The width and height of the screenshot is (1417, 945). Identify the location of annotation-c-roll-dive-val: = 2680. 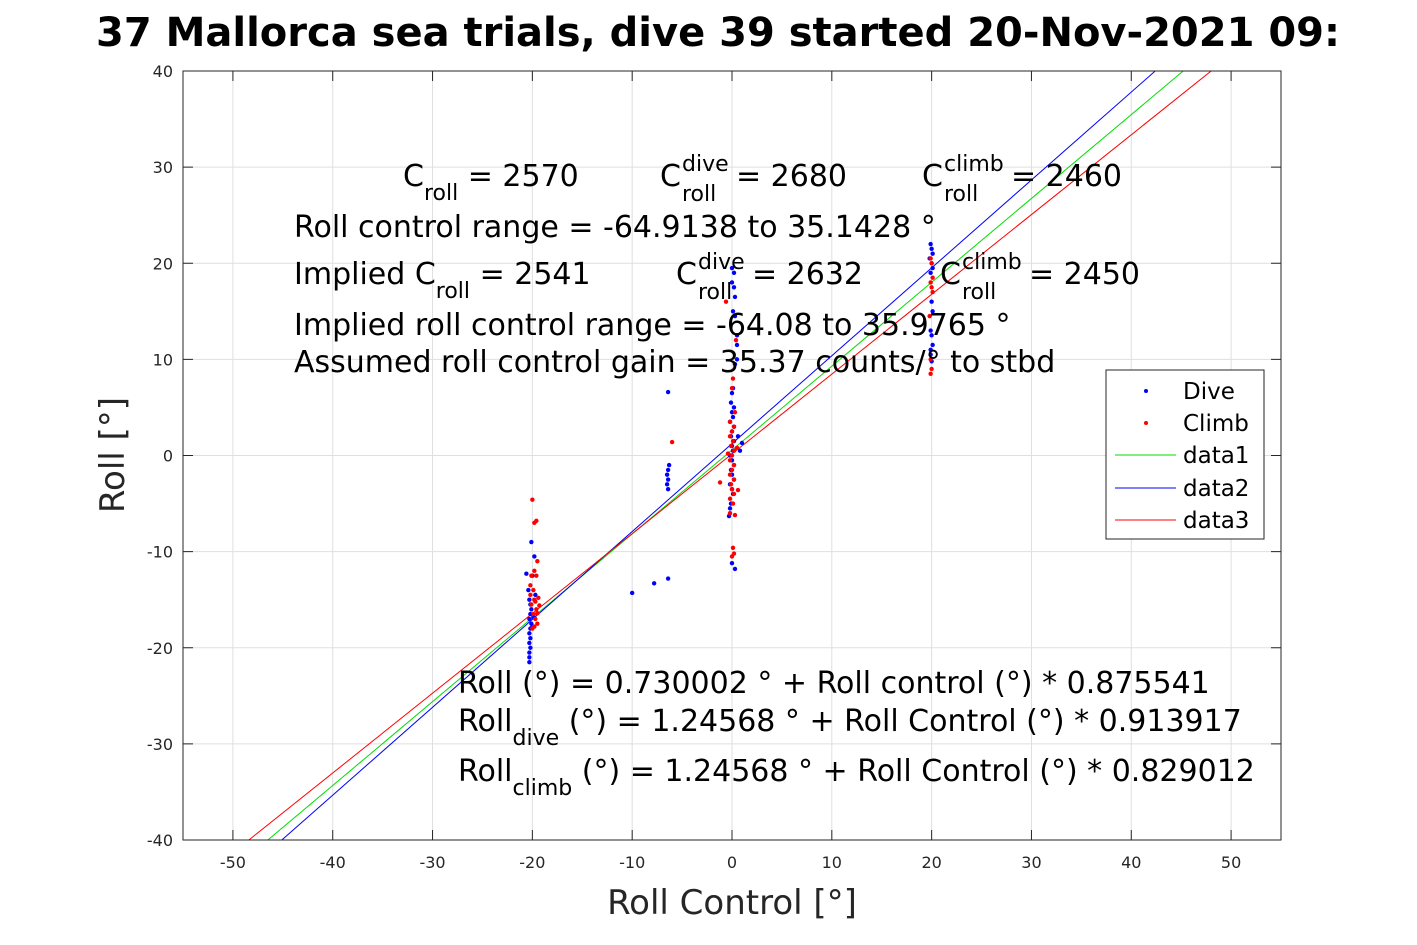
(791, 176).